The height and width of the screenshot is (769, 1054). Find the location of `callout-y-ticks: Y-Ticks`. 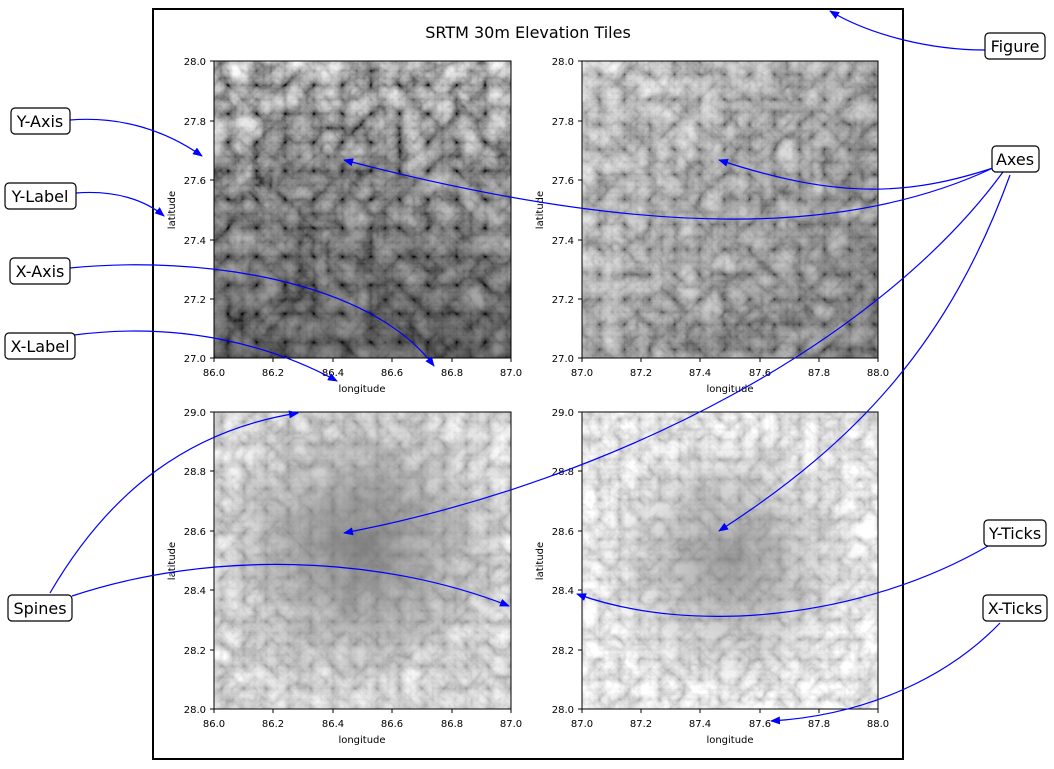

callout-y-ticks: Y-Ticks is located at coordinates (1015, 533).